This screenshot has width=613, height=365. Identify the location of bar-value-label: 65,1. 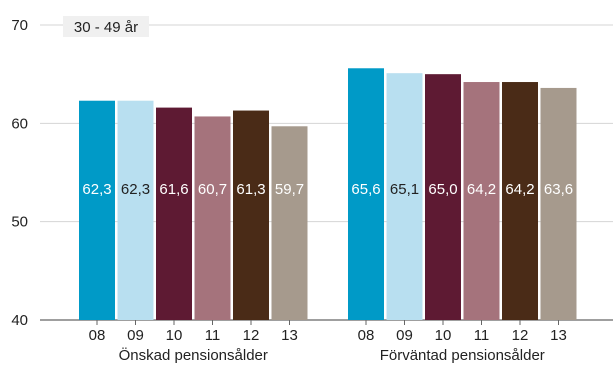
(404, 189).